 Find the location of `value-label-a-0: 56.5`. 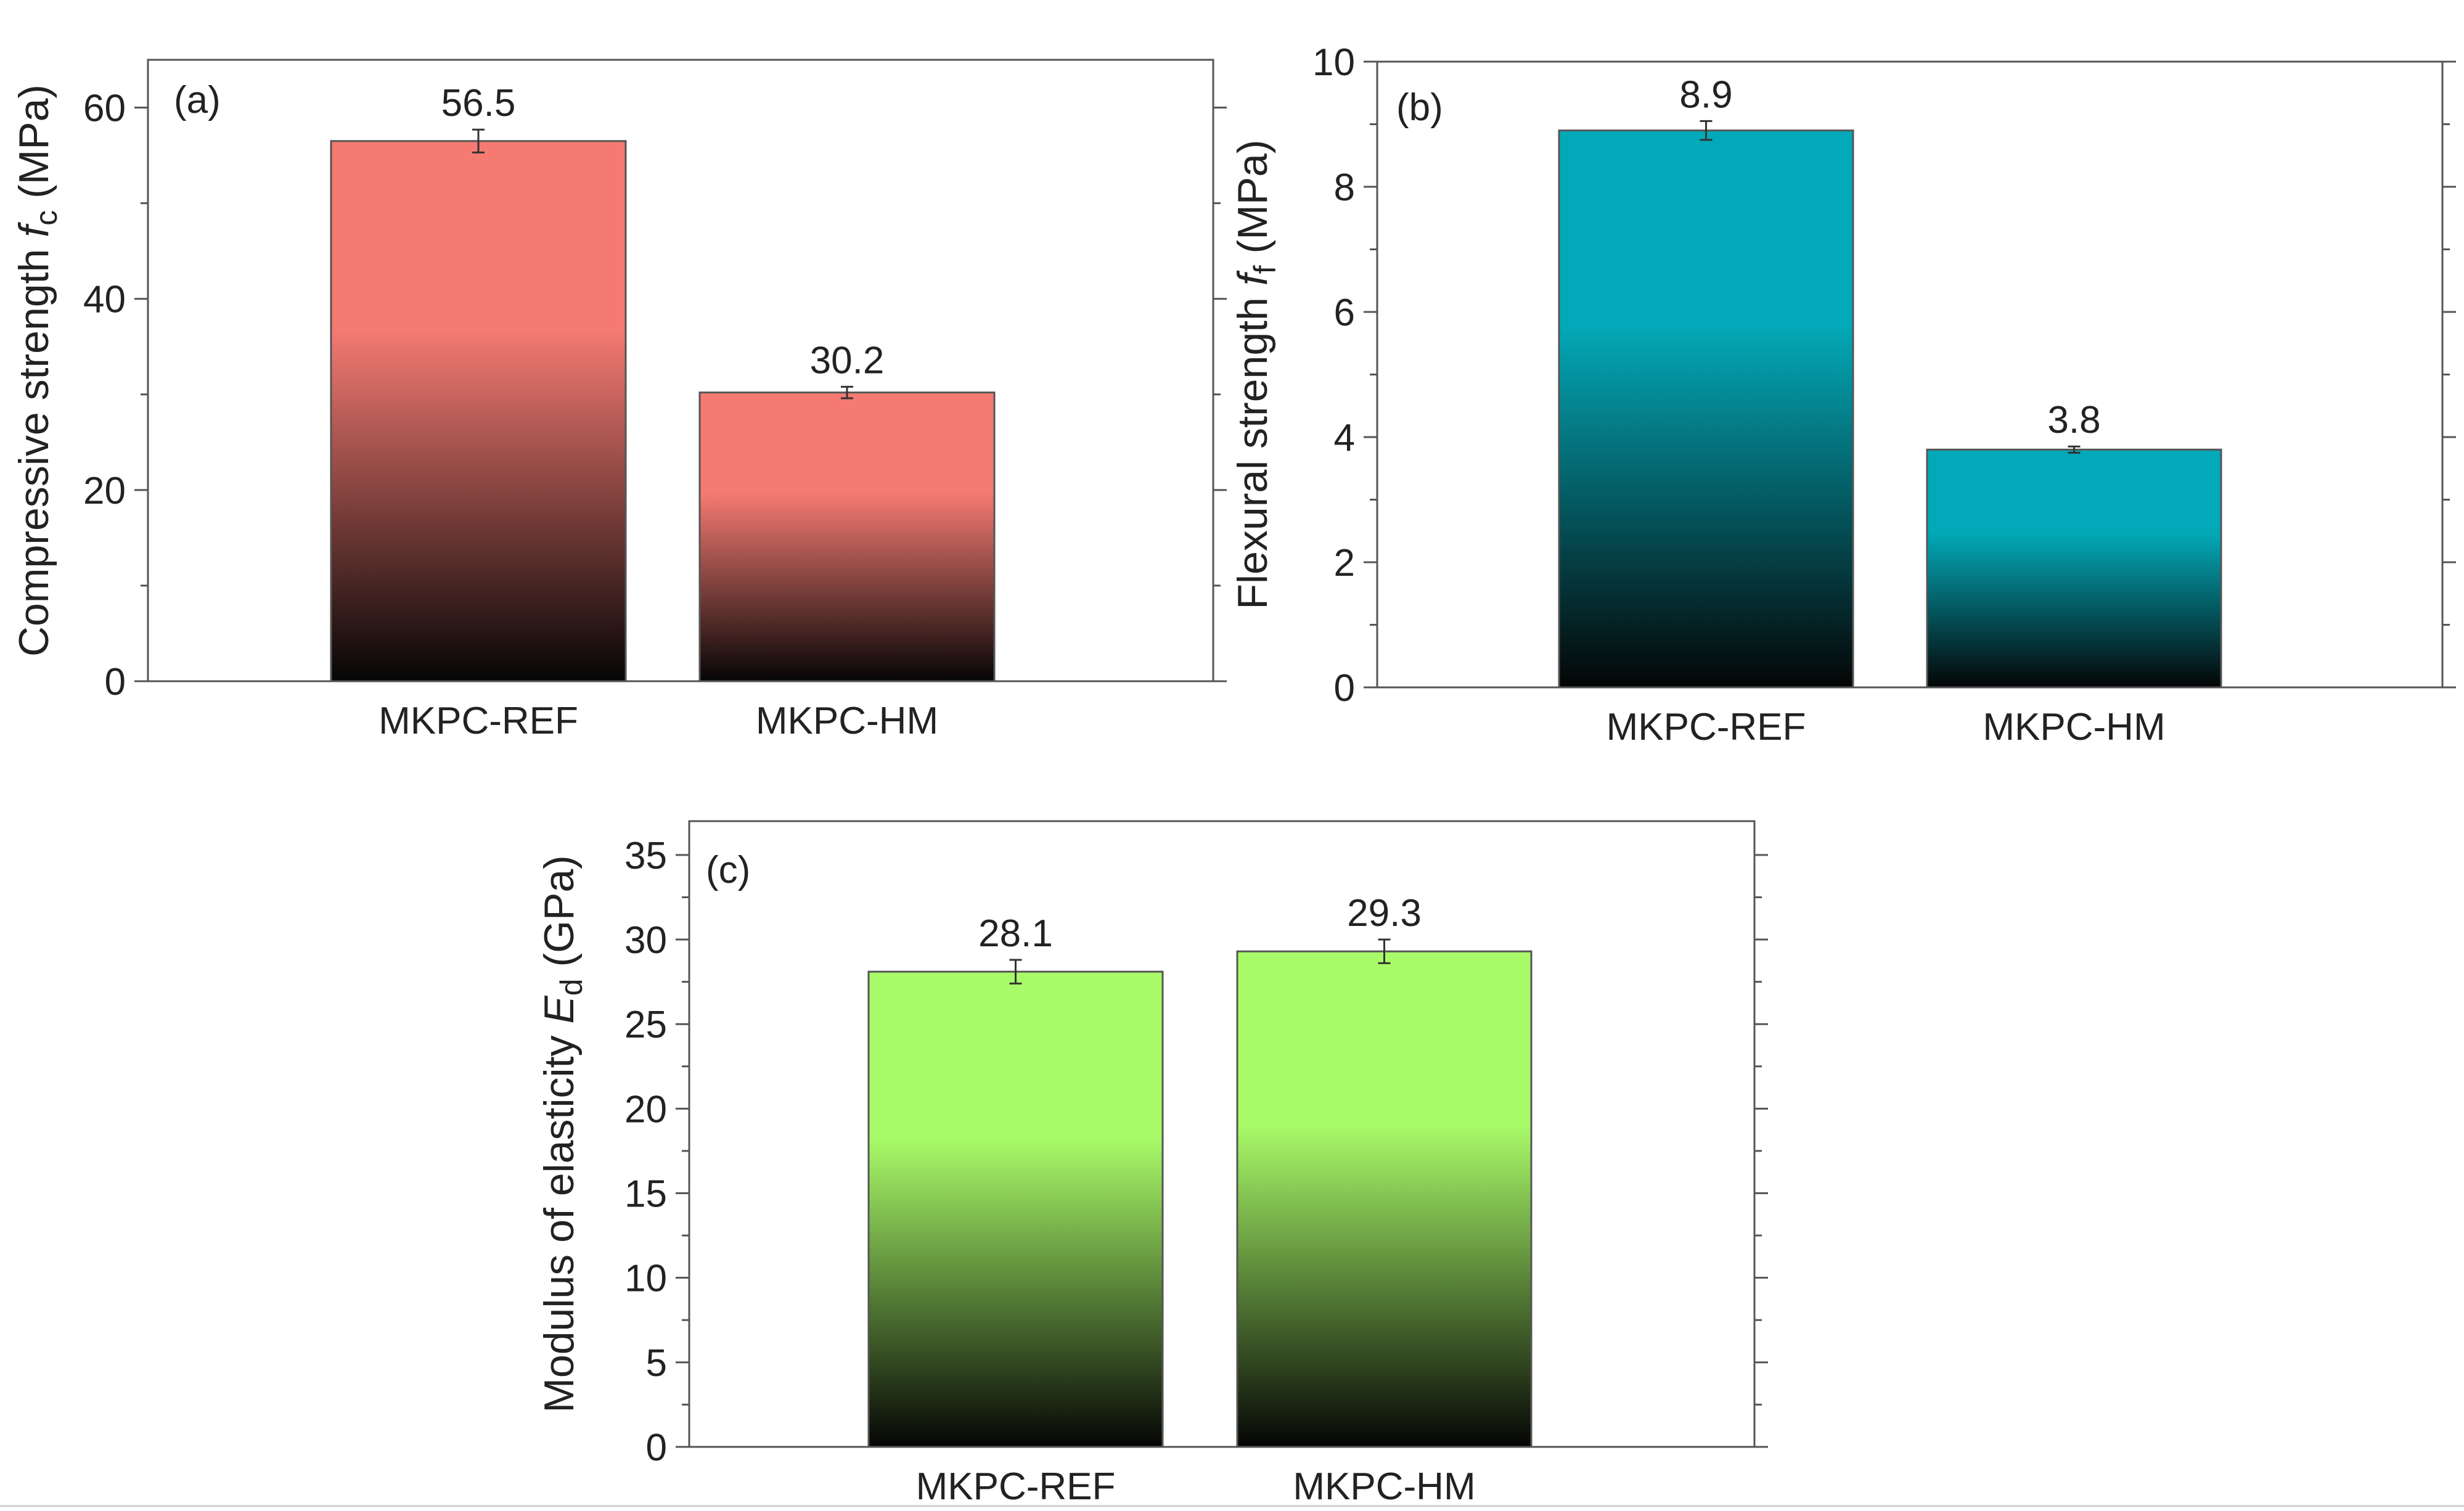

value-label-a-0: 56.5 is located at coordinates (478, 103).